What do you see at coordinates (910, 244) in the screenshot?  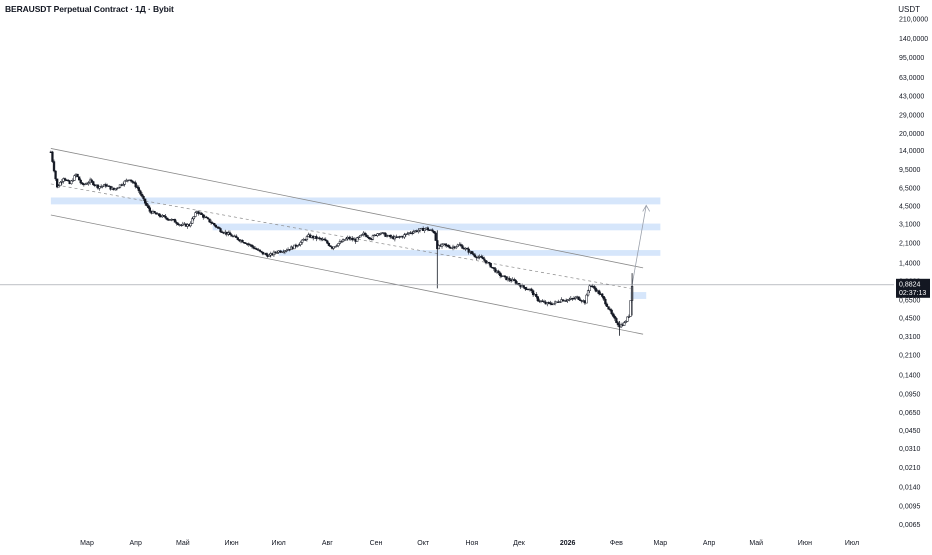 I see `y-tick-label: 2,1000` at bounding box center [910, 244].